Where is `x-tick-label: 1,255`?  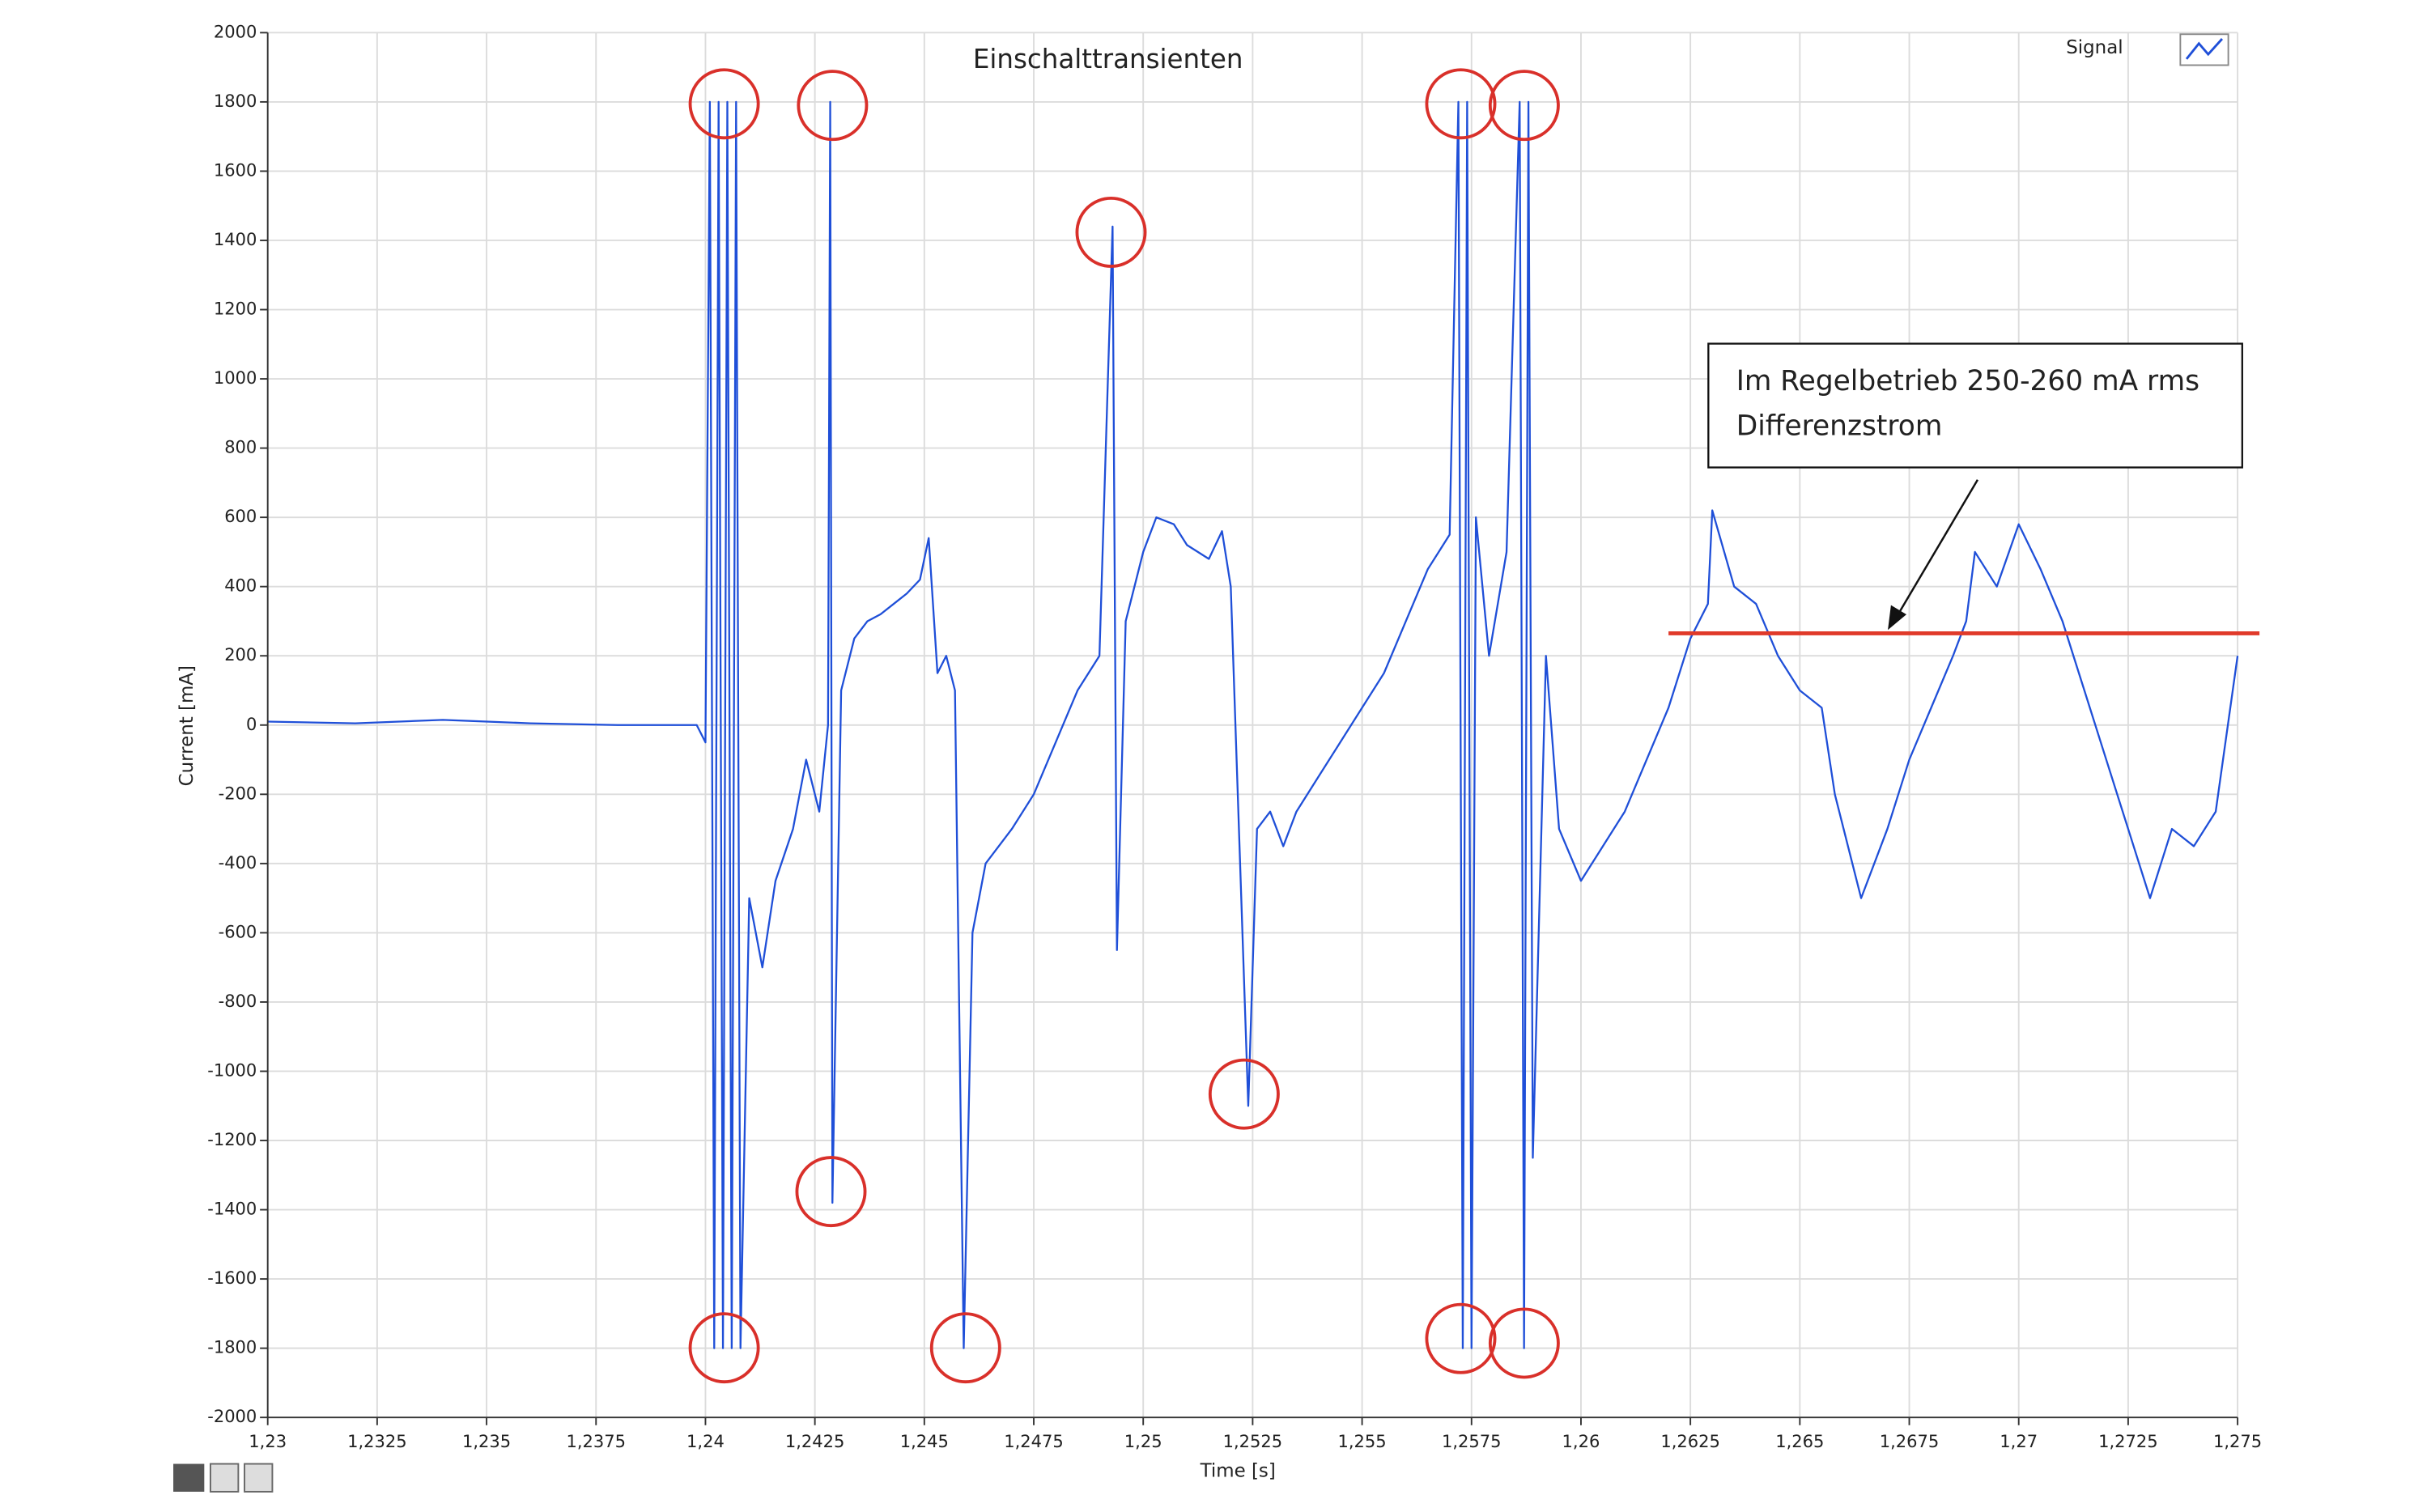
x-tick-label: 1,255 is located at coordinates (1362, 1441).